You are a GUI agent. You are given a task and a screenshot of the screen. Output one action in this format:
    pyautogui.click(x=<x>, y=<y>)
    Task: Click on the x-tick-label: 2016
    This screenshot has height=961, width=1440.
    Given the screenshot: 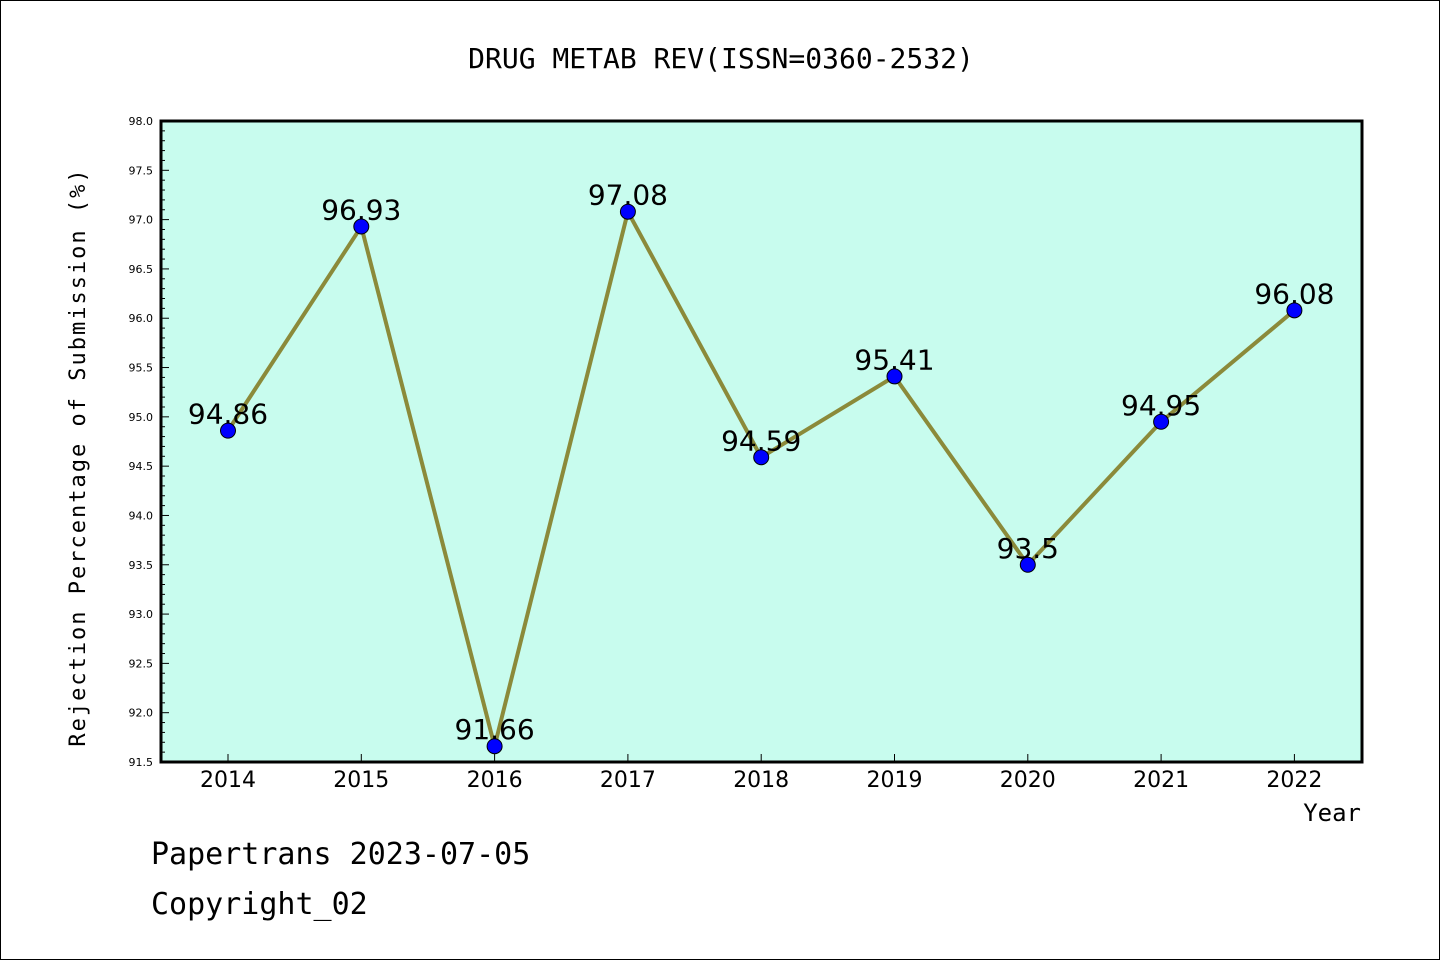 What is the action you would take?
    pyautogui.click(x=495, y=780)
    